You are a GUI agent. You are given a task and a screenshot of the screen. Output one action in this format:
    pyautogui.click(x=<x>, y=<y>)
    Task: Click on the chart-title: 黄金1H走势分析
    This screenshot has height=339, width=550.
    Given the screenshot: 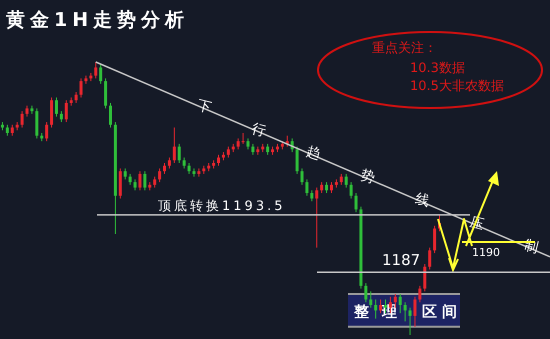 What is the action you would take?
    pyautogui.click(x=97, y=20)
    